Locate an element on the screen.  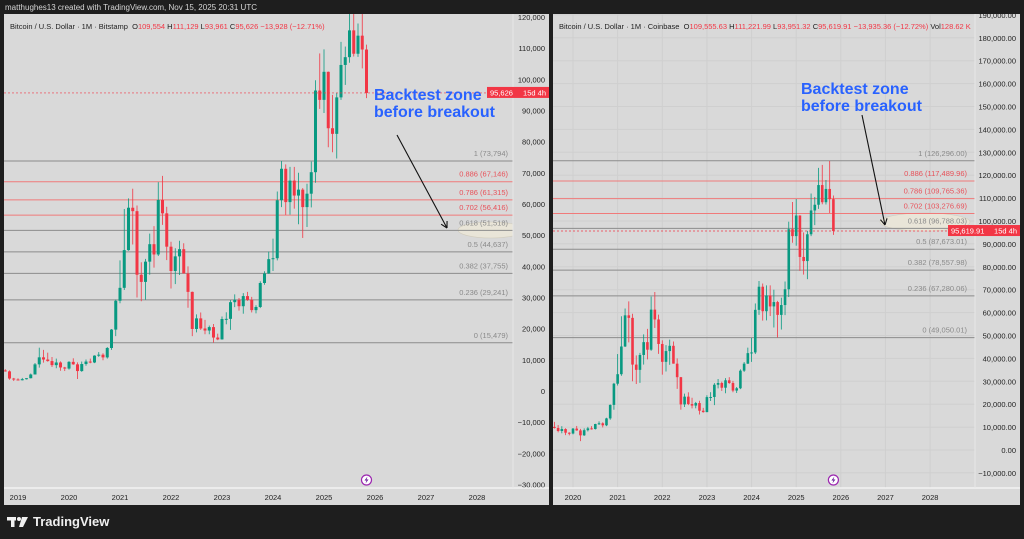
fib-level-label: 0.236 (29,241) is located at coordinates (483, 292).